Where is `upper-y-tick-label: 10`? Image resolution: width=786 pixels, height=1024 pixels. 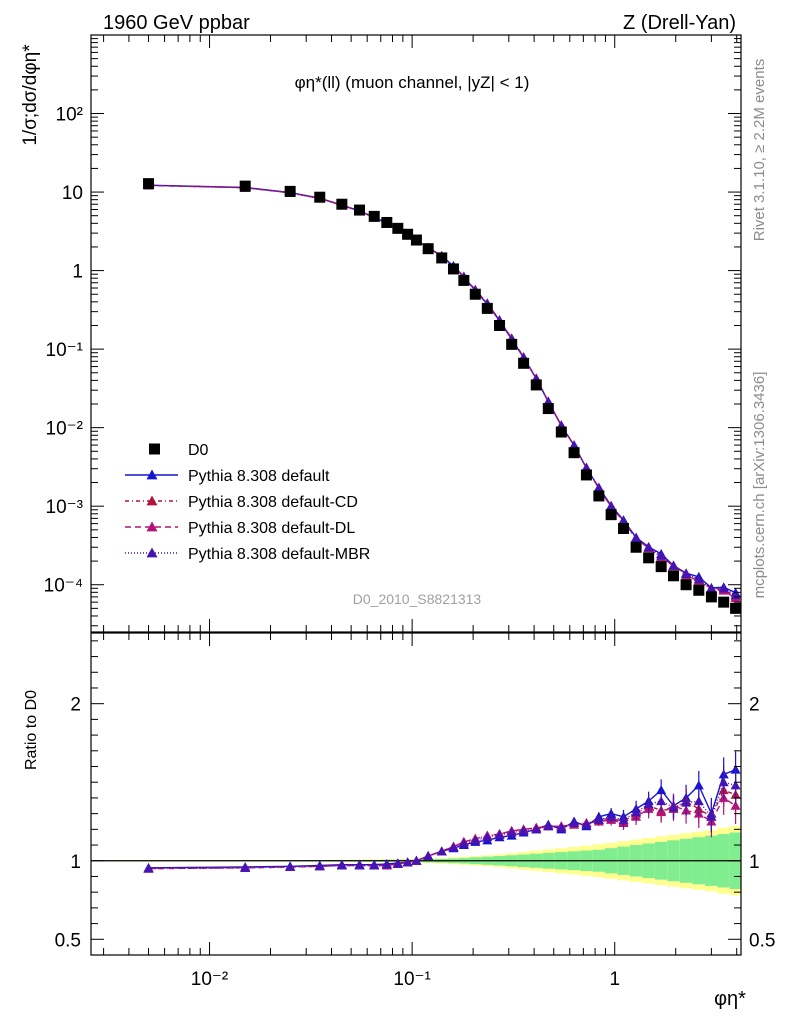
upper-y-tick-label: 10 is located at coordinates (72, 193).